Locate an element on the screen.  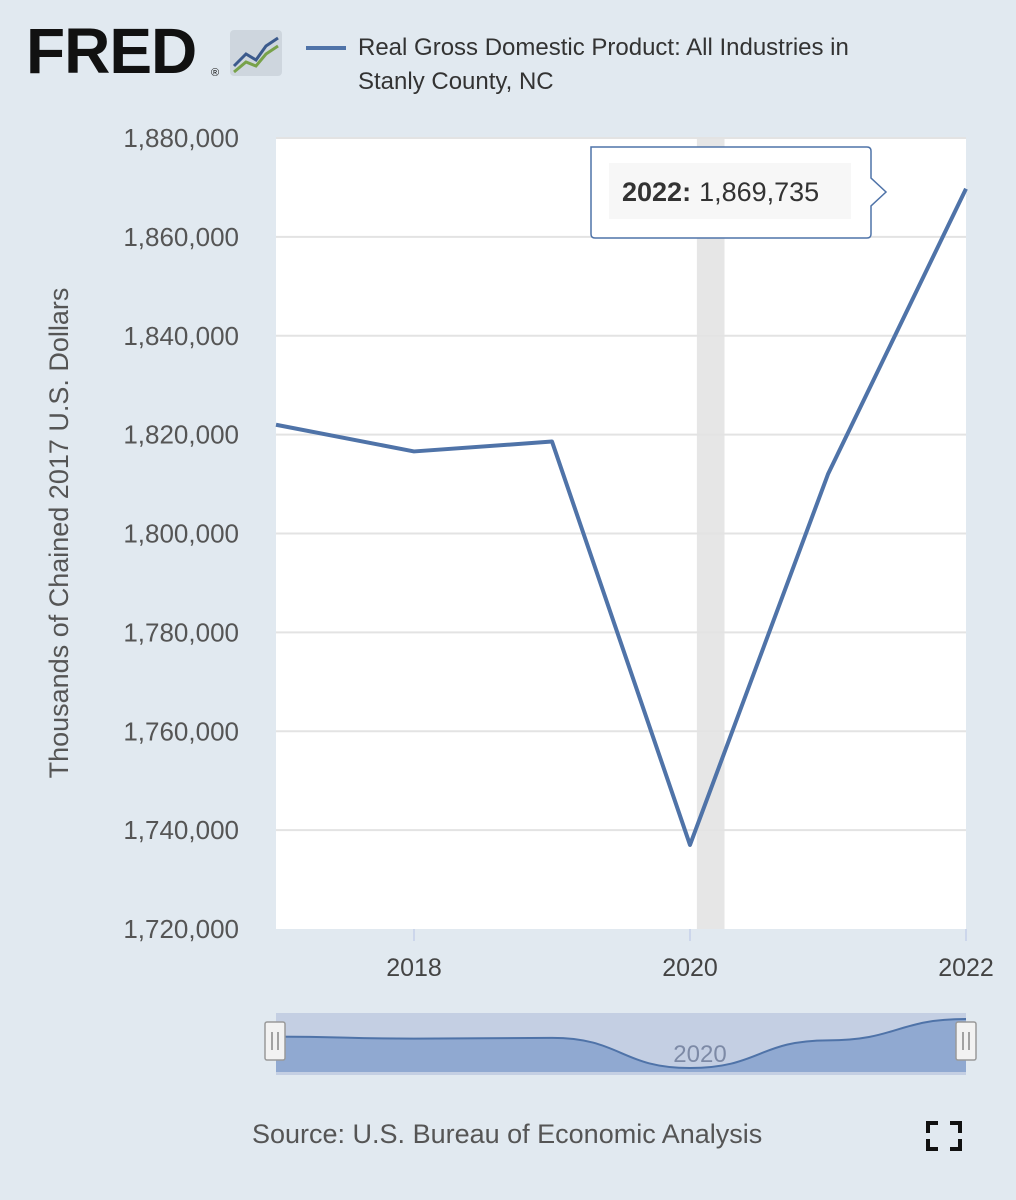
tooltip-inner is located at coordinates (730, 191).